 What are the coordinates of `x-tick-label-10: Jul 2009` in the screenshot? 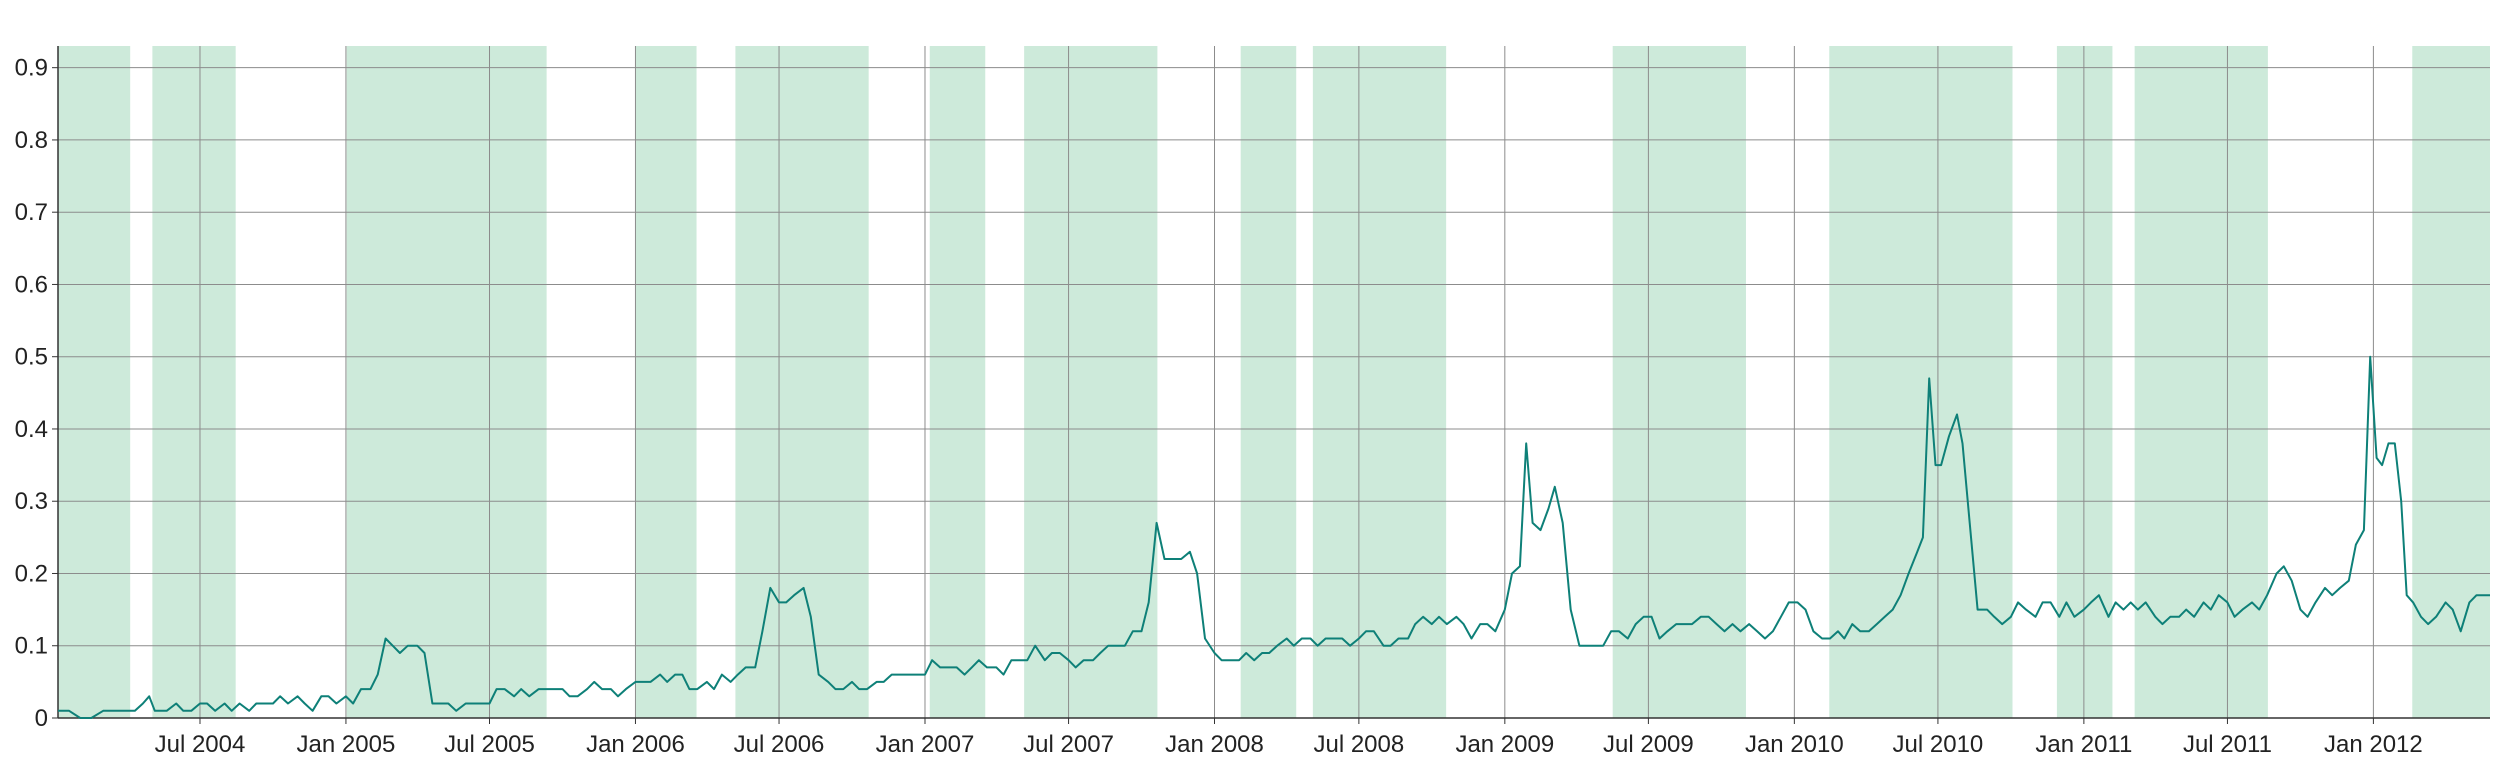 It's located at (1648, 744).